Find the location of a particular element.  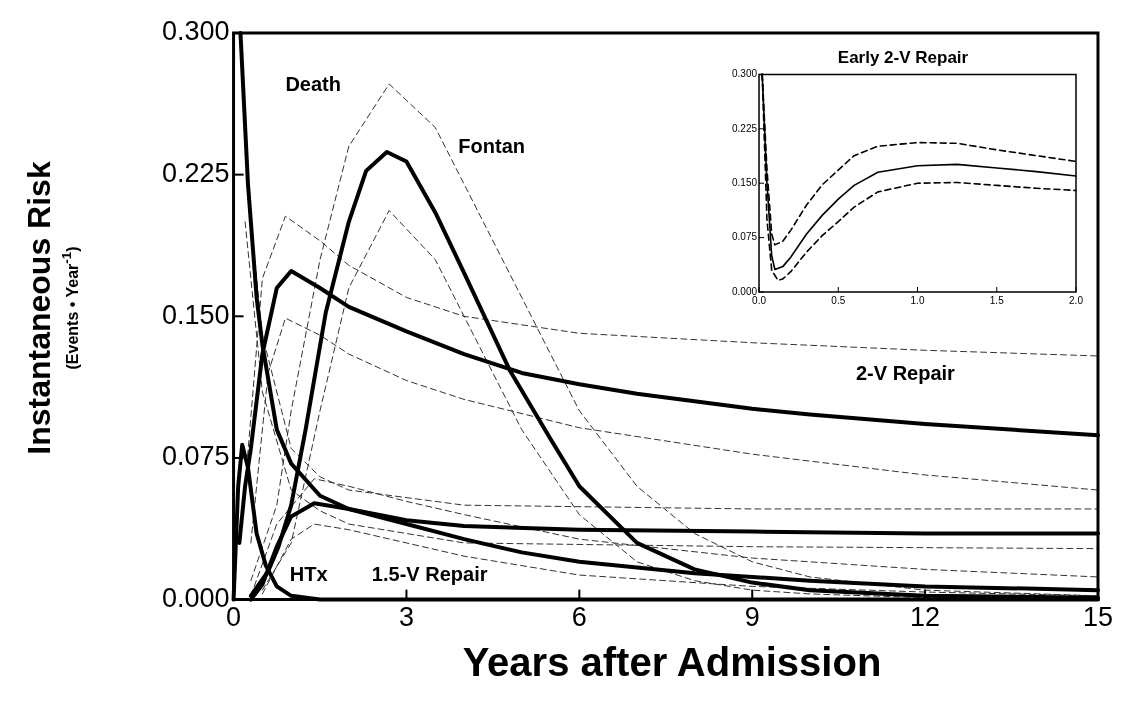

x-tick-label: 2.0 is located at coordinates (1076, 300).